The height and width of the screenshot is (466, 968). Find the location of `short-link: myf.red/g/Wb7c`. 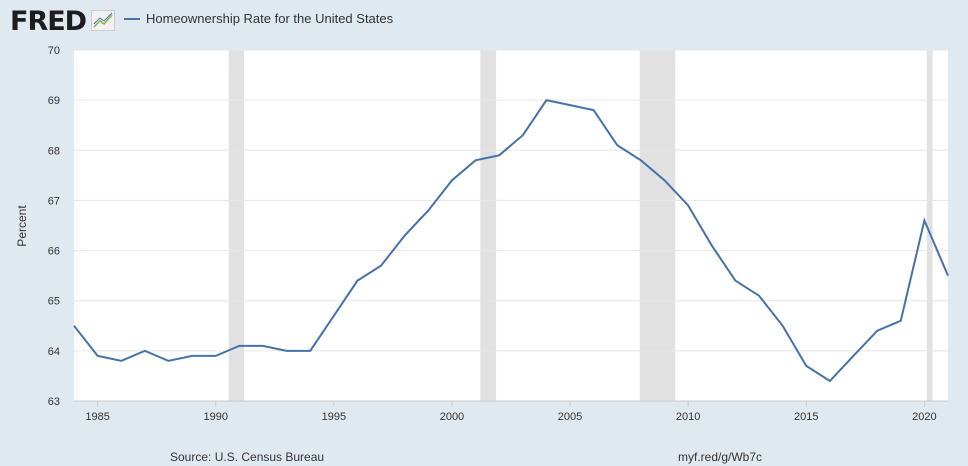

short-link: myf.red/g/Wb7c is located at coordinates (720, 457).